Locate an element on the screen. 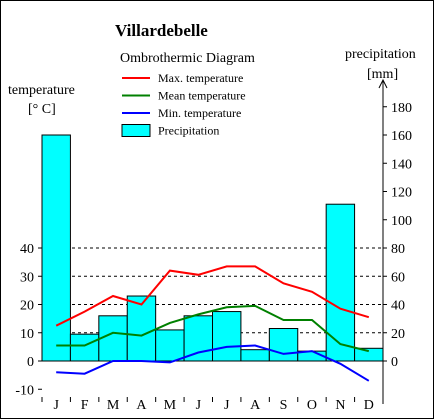 Image resolution: width=434 pixels, height=419 pixels. max-temperature-line is located at coordinates (212, 296).